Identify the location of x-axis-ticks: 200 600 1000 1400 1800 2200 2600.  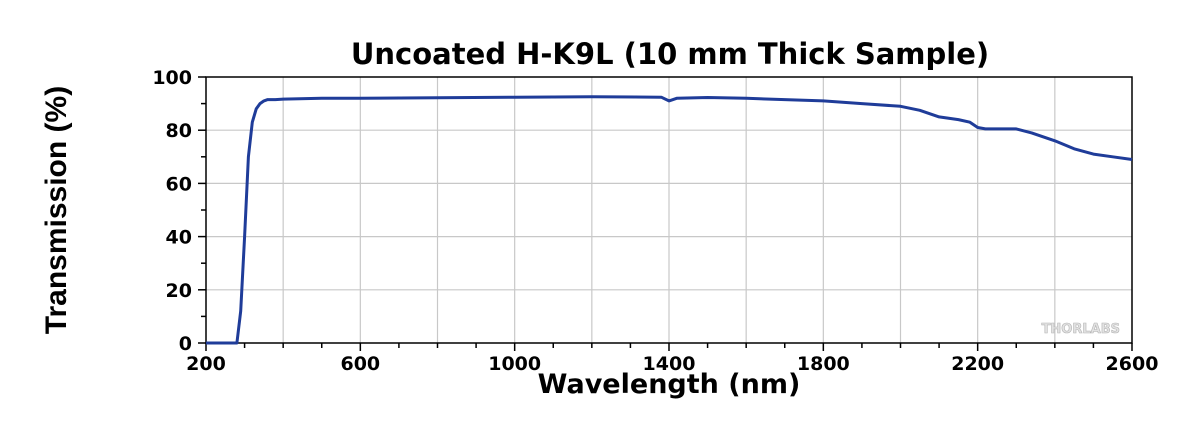
(672, 359).